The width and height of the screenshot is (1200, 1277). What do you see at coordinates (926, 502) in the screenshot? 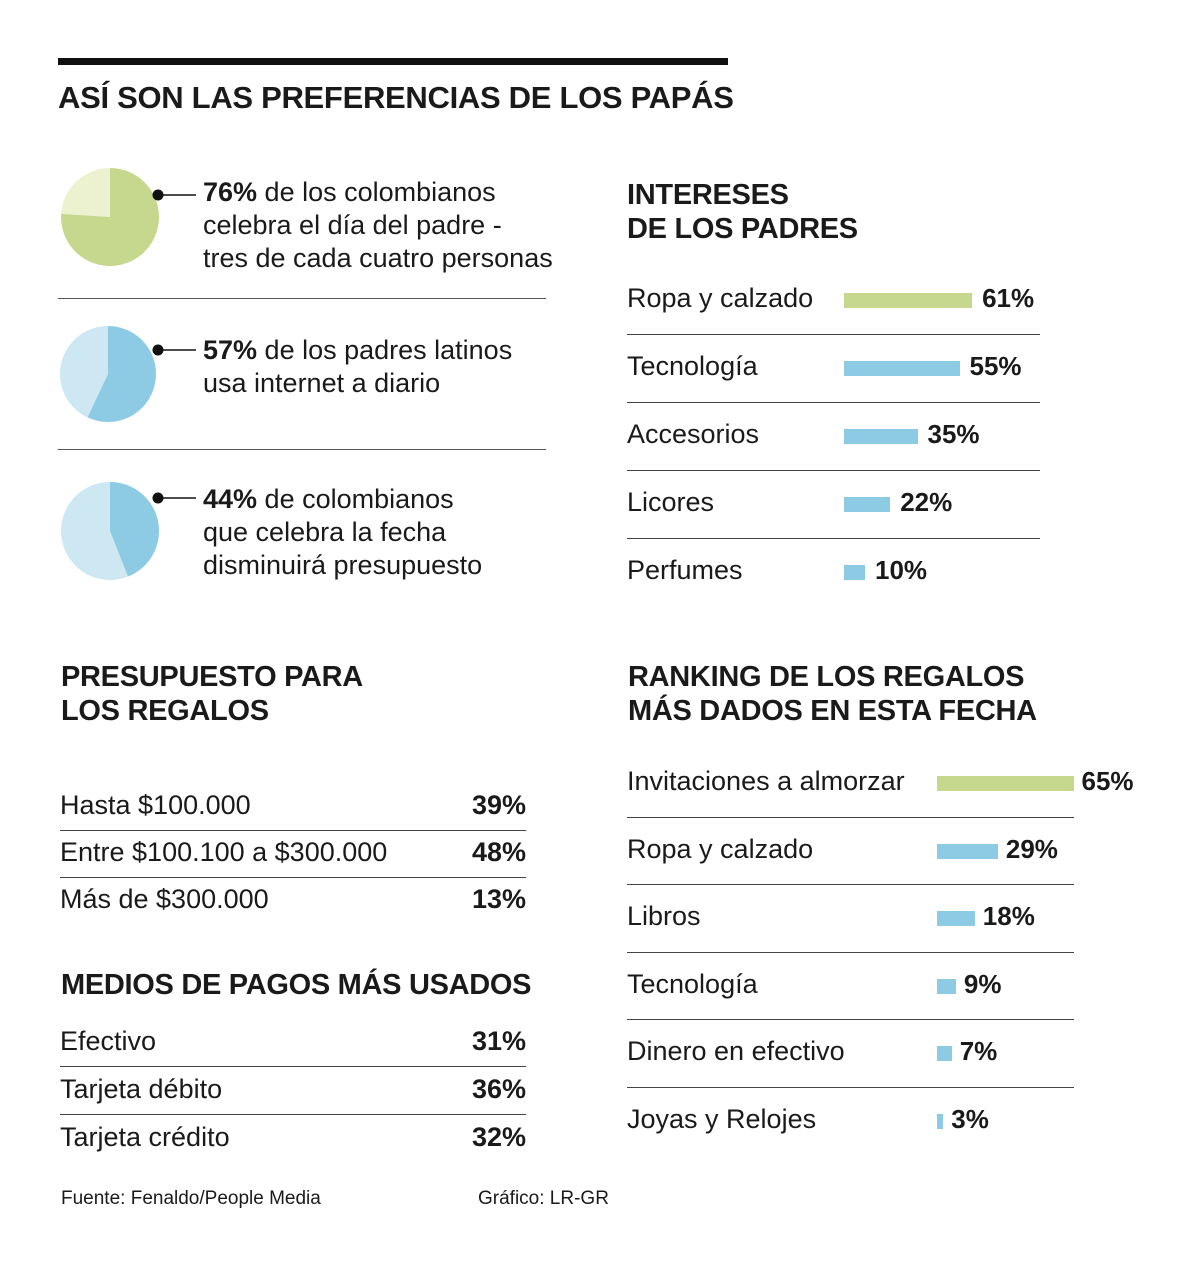
I see `bar-value-label: 22%` at bounding box center [926, 502].